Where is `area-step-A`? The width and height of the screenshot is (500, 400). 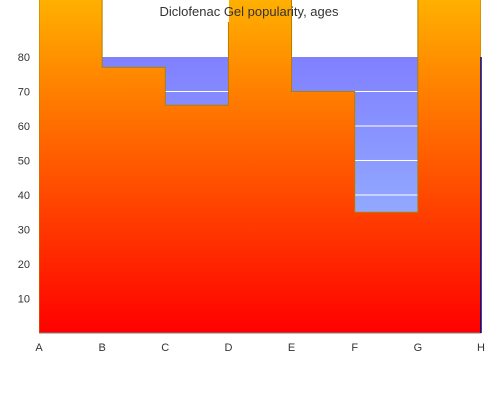
area-step-A is located at coordinates (70, 166).